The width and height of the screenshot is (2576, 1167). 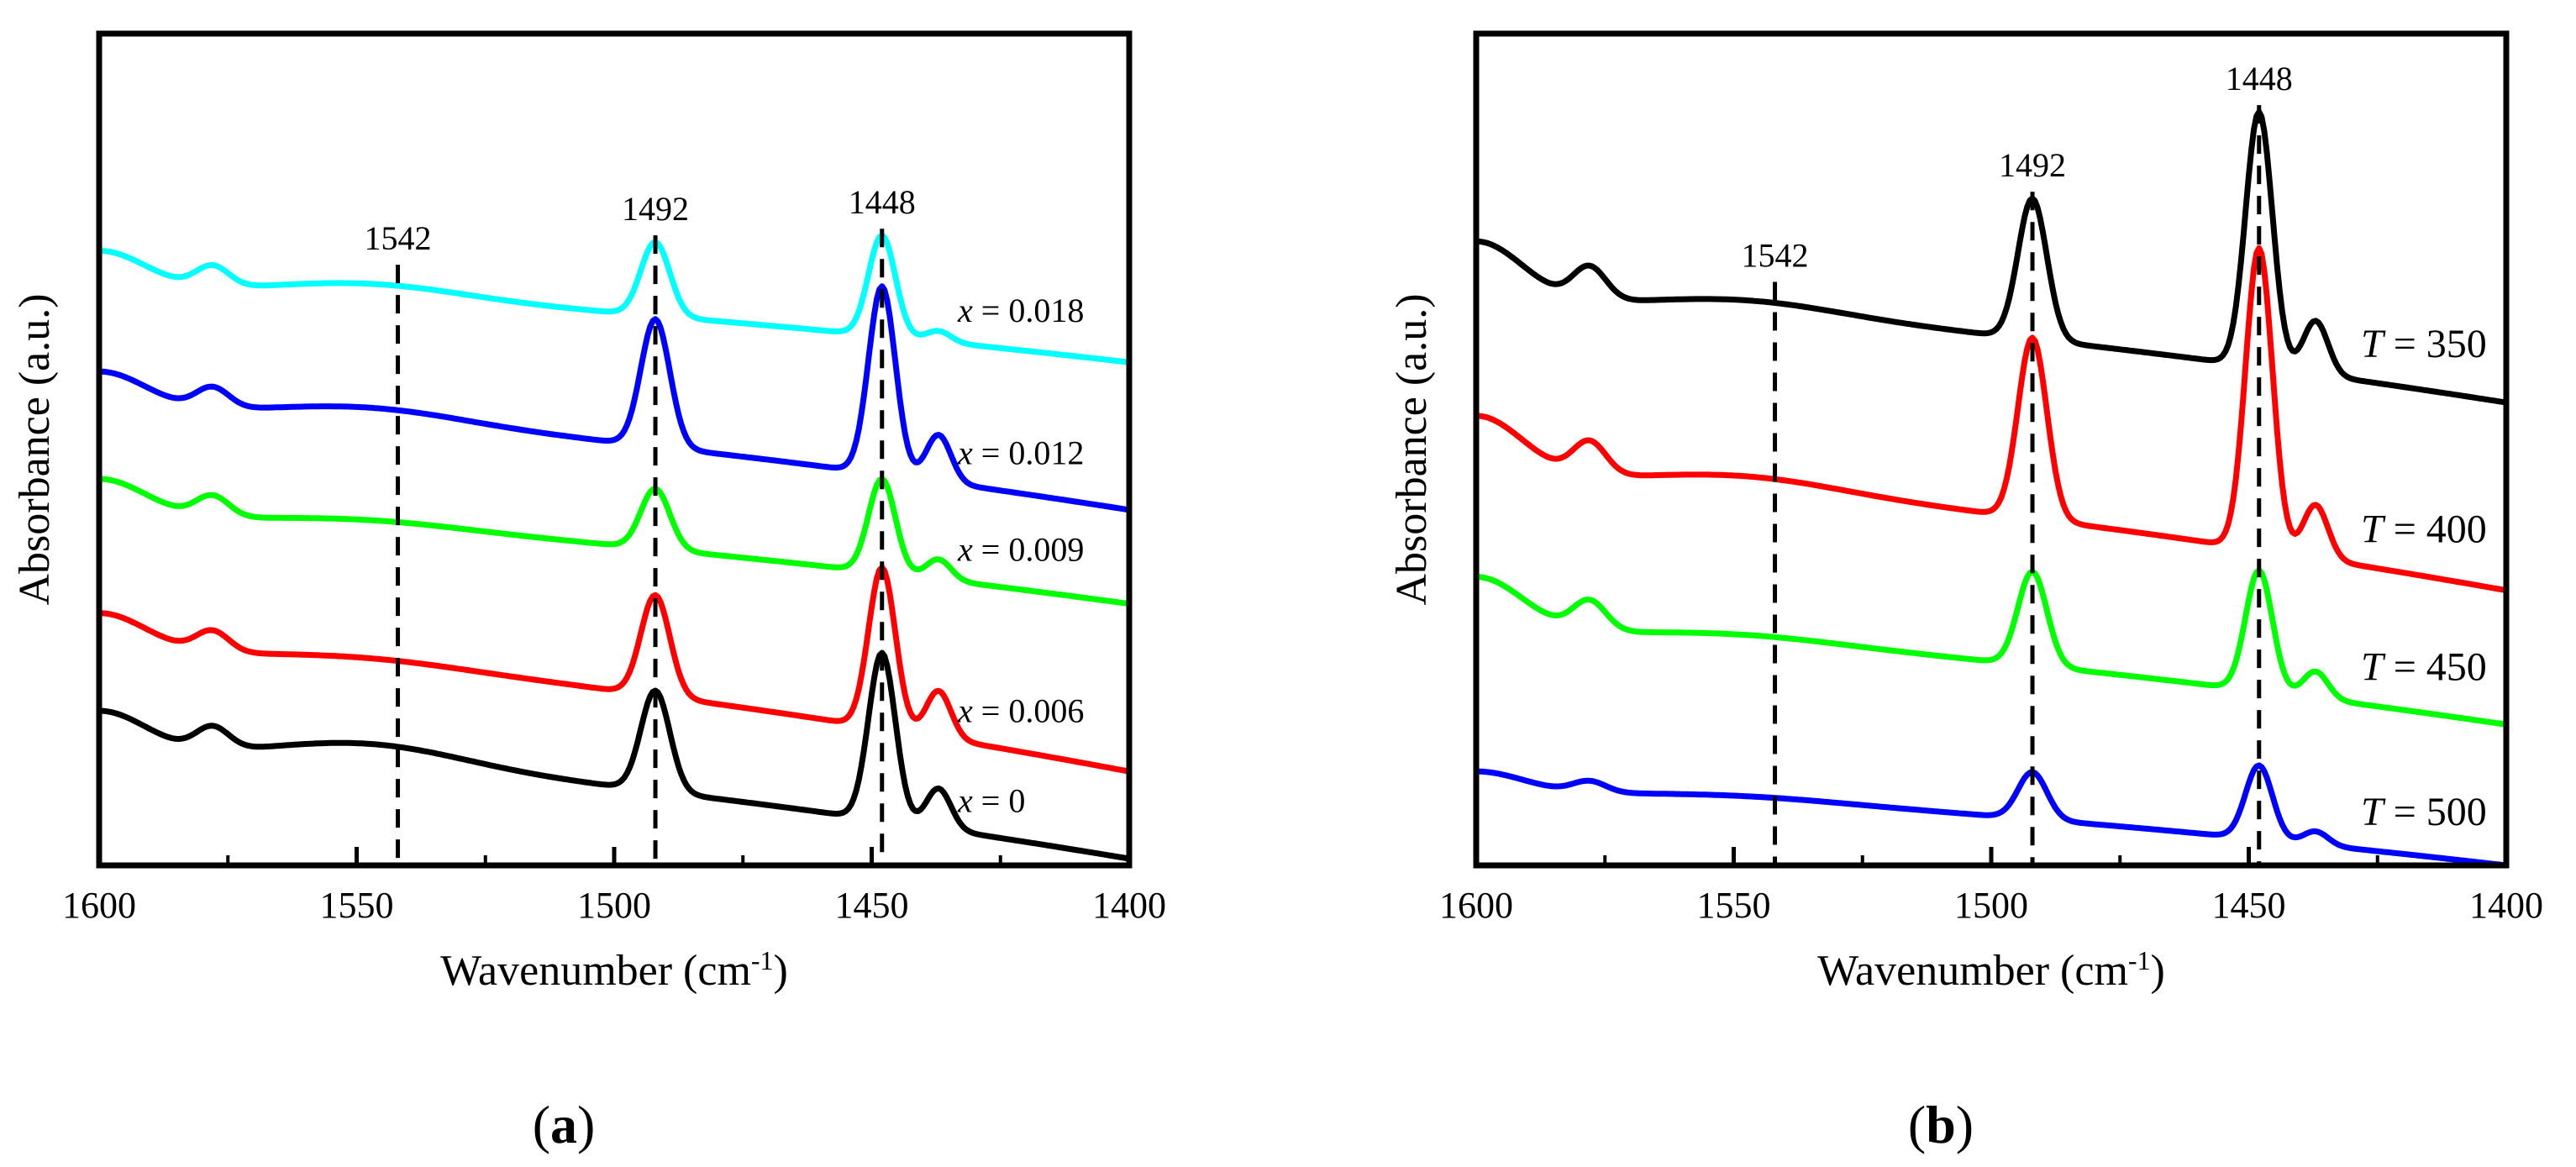 I want to click on x-axis-title-close-b: ), so click(x=2158, y=971).